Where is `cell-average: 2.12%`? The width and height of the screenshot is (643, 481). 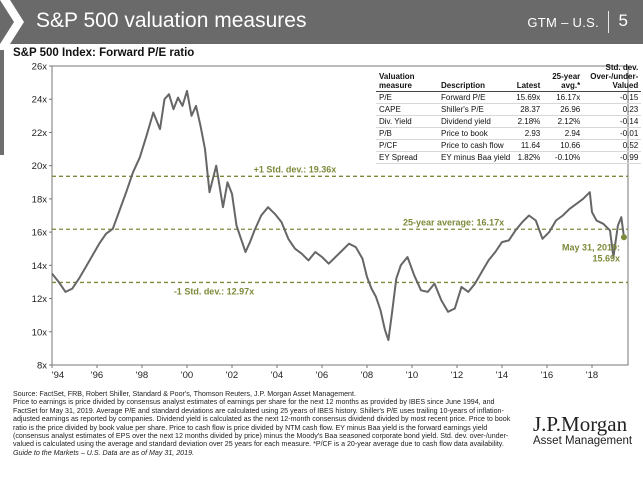 cell-average: 2.12% is located at coordinates (563, 121).